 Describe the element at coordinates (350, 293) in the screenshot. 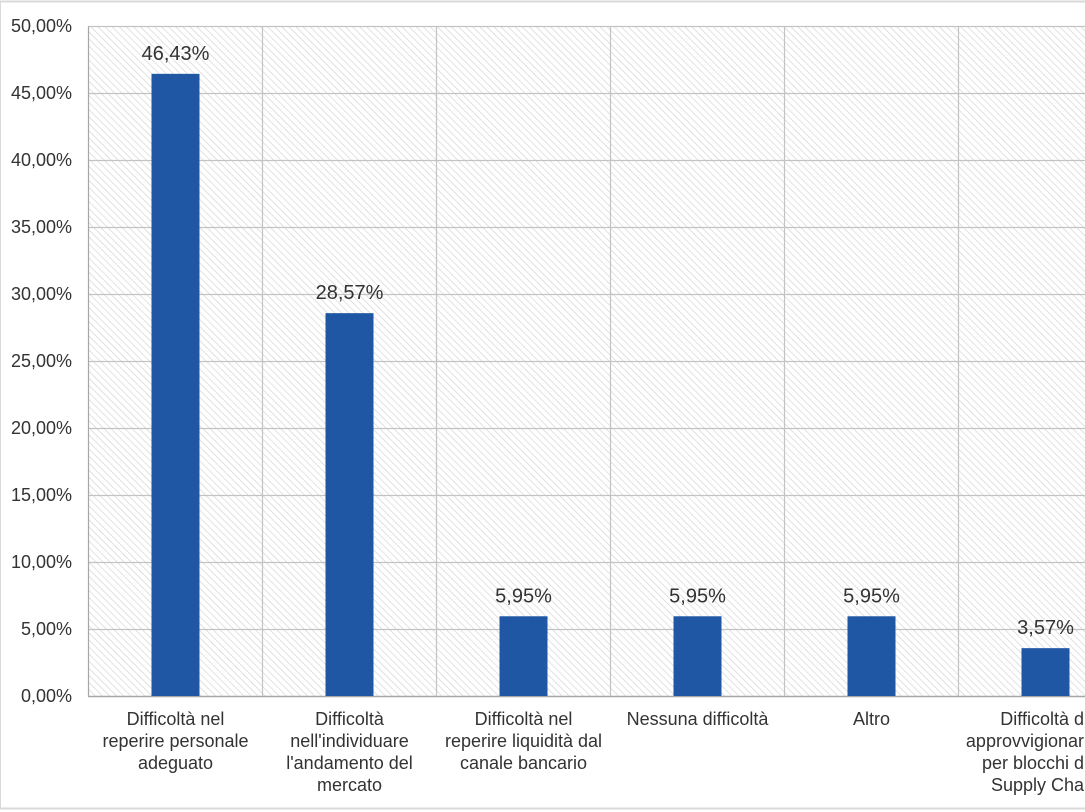

I see `bar-value-label: 28,57%` at that location.